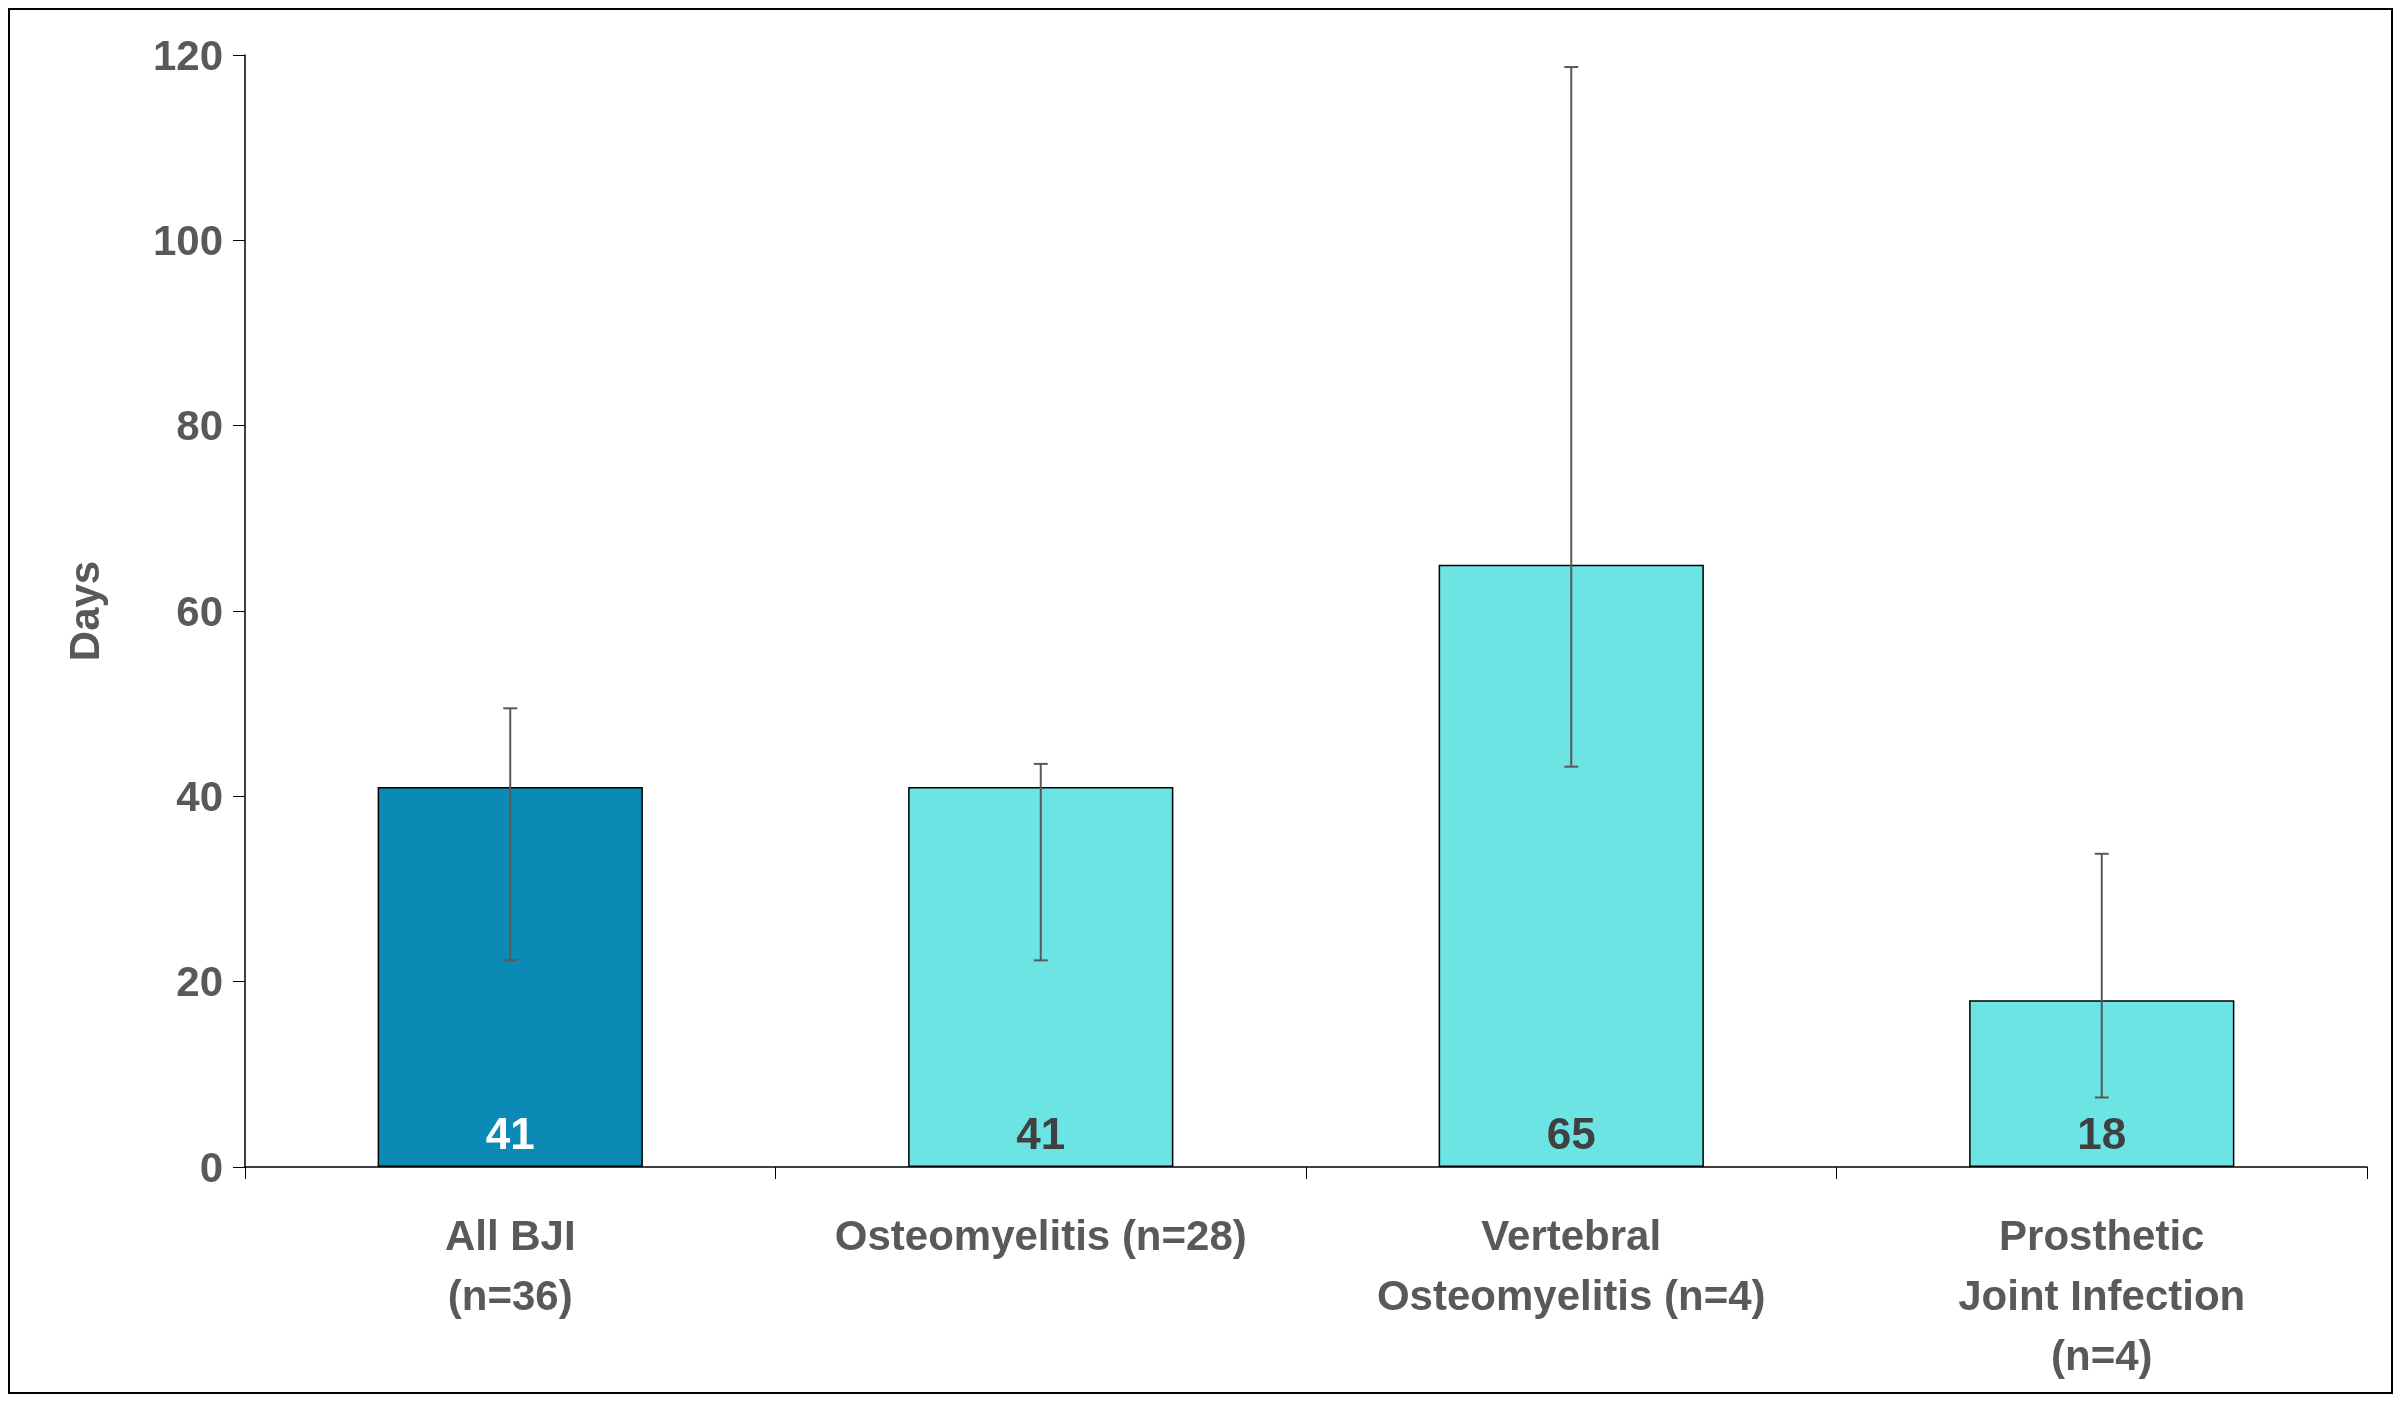 The height and width of the screenshot is (1402, 2405). I want to click on y-tick-label: 80, so click(199, 426).